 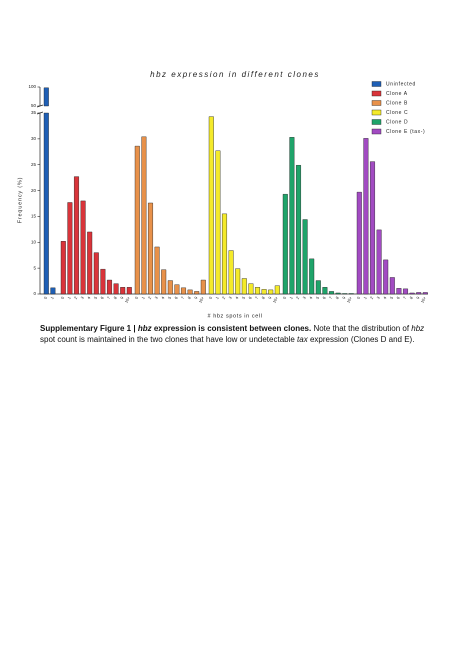 What do you see at coordinates (32, 86) in the screenshot?
I see `y-tick-label: 100` at bounding box center [32, 86].